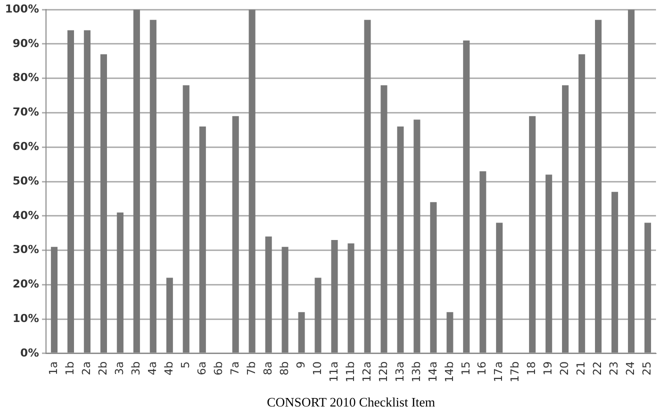 The width and height of the screenshot is (664, 417). I want to click on x-tick-label: 25, so click(647, 368).